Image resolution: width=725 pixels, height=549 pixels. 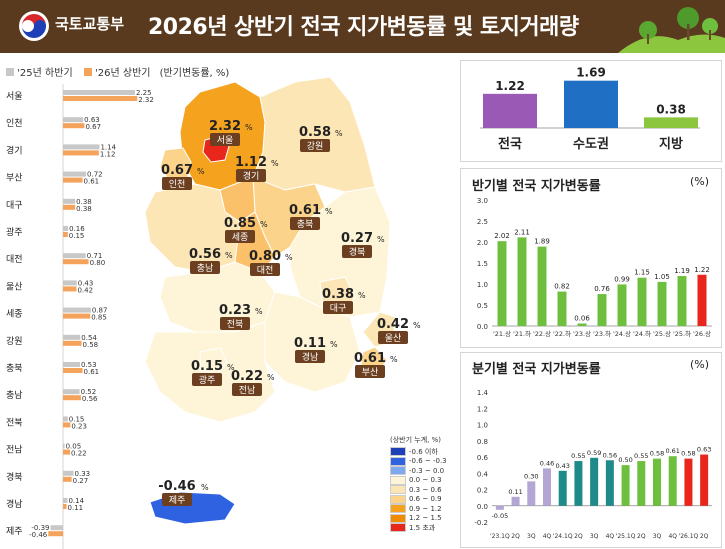 What do you see at coordinates (247, 376) in the screenshot?
I see `map-value-label: 0.22` at bounding box center [247, 376].